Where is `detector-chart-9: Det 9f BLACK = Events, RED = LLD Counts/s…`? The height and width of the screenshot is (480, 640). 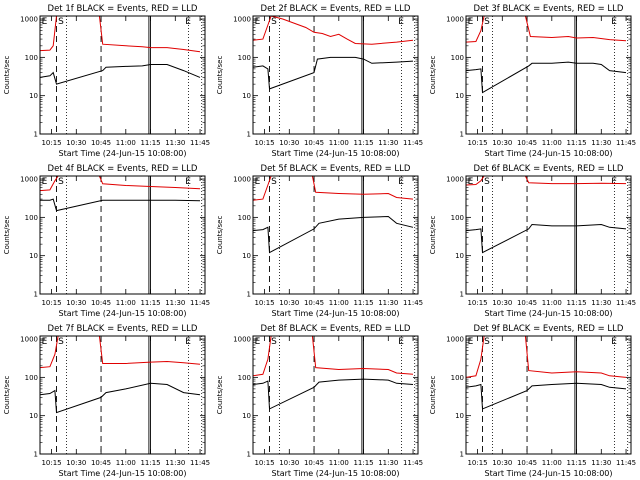
detector-chart-9: Det 9f BLACK = Events, RED = LLD Counts/s… is located at coordinates (532, 401).